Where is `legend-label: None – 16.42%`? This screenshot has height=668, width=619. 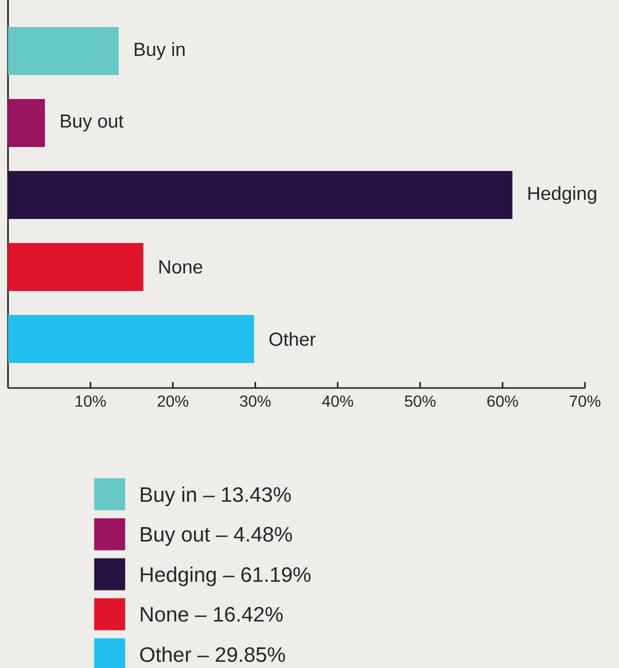
legend-label: None – 16.42% is located at coordinates (211, 614).